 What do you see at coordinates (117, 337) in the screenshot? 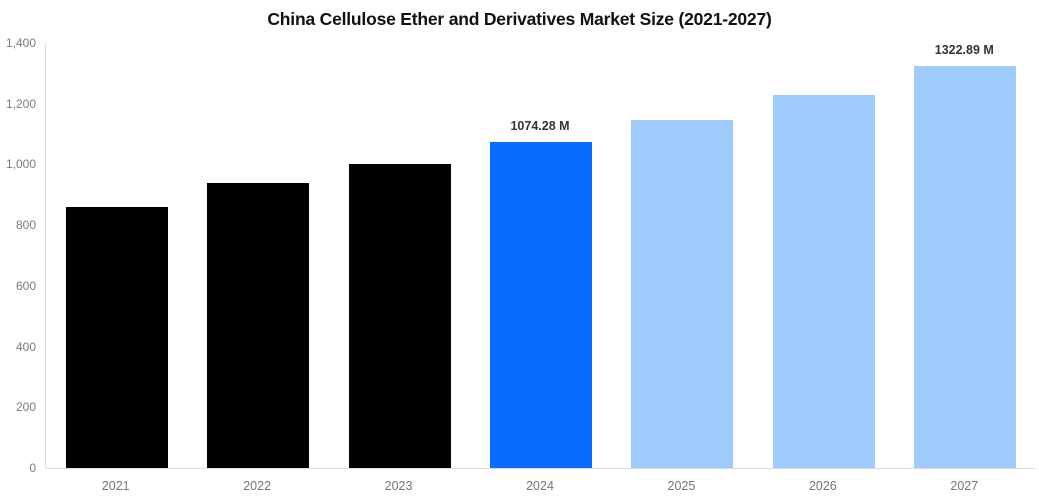
I see `bar-2021` at bounding box center [117, 337].